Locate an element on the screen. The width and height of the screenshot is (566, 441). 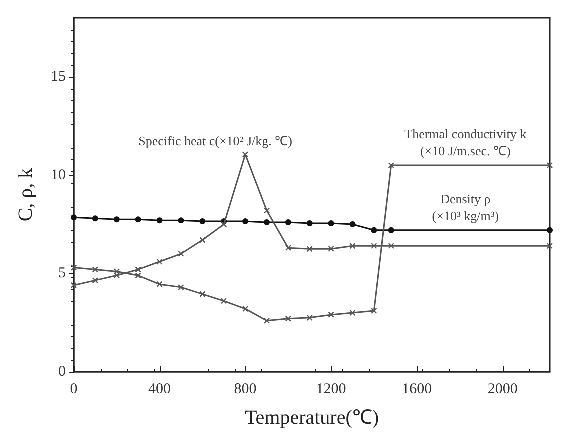
x-tick-label: 0 is located at coordinates (74, 390).